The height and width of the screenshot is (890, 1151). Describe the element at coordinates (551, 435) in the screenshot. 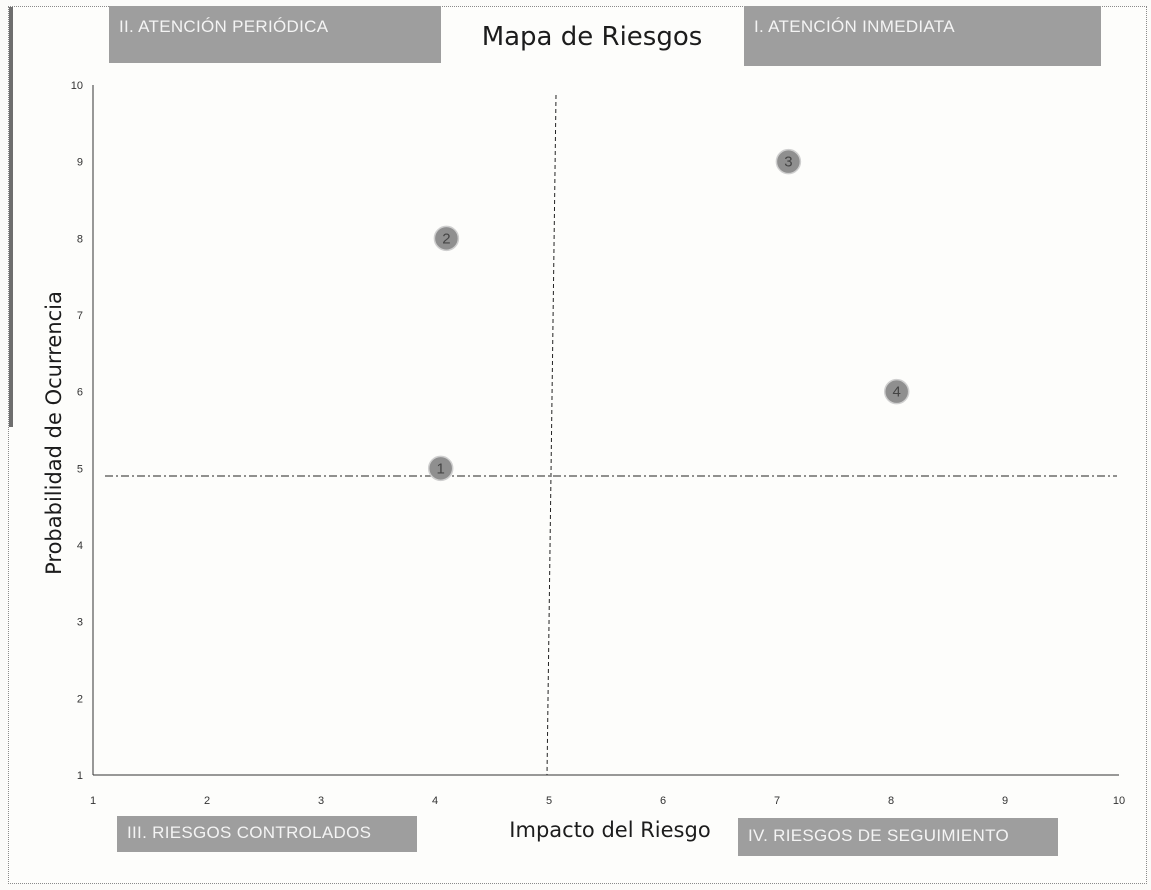

I see `vertical-divider-line` at that location.